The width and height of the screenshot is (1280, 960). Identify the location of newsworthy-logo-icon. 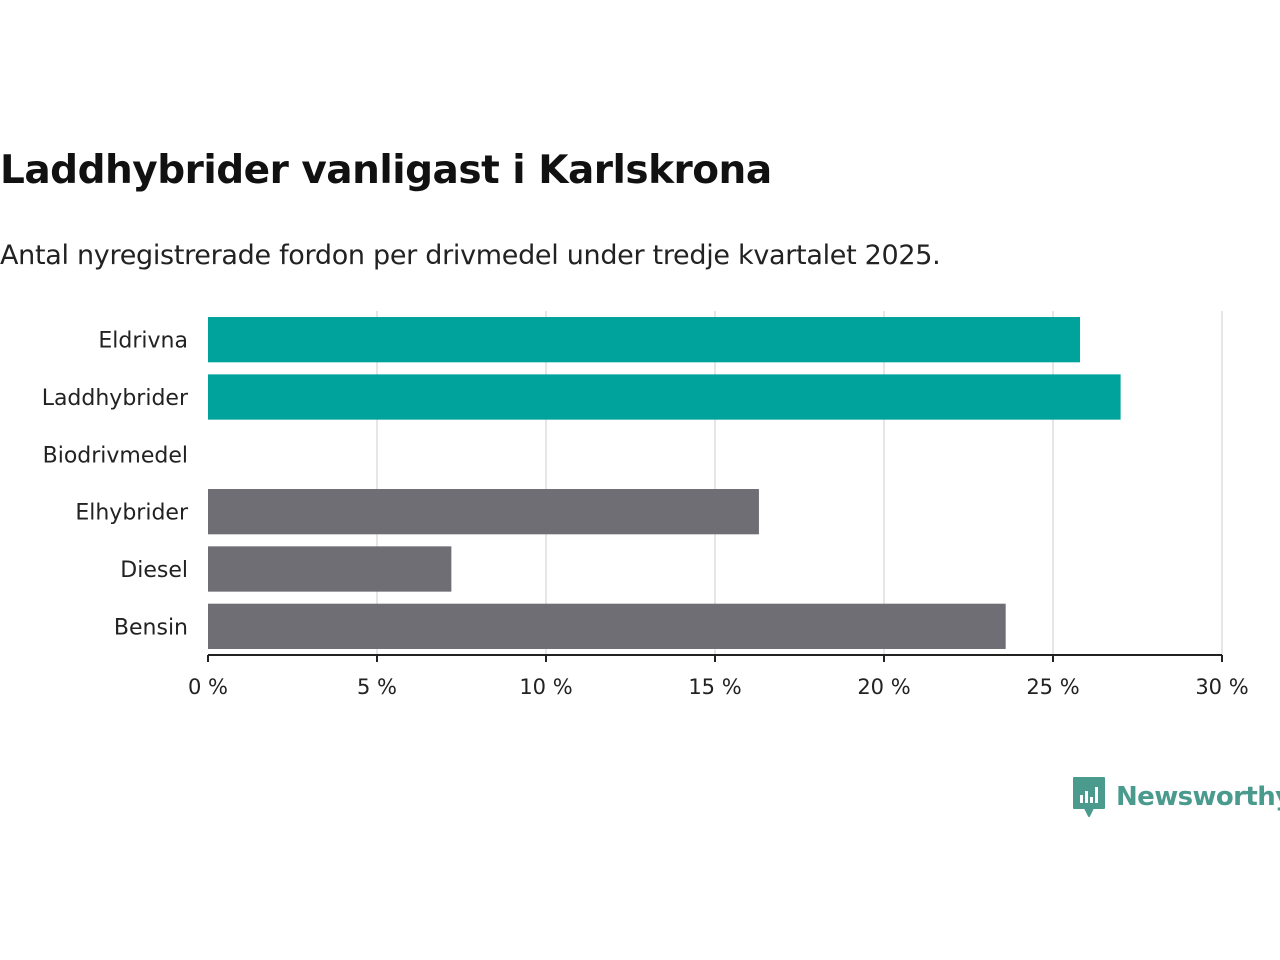
(1089, 797).